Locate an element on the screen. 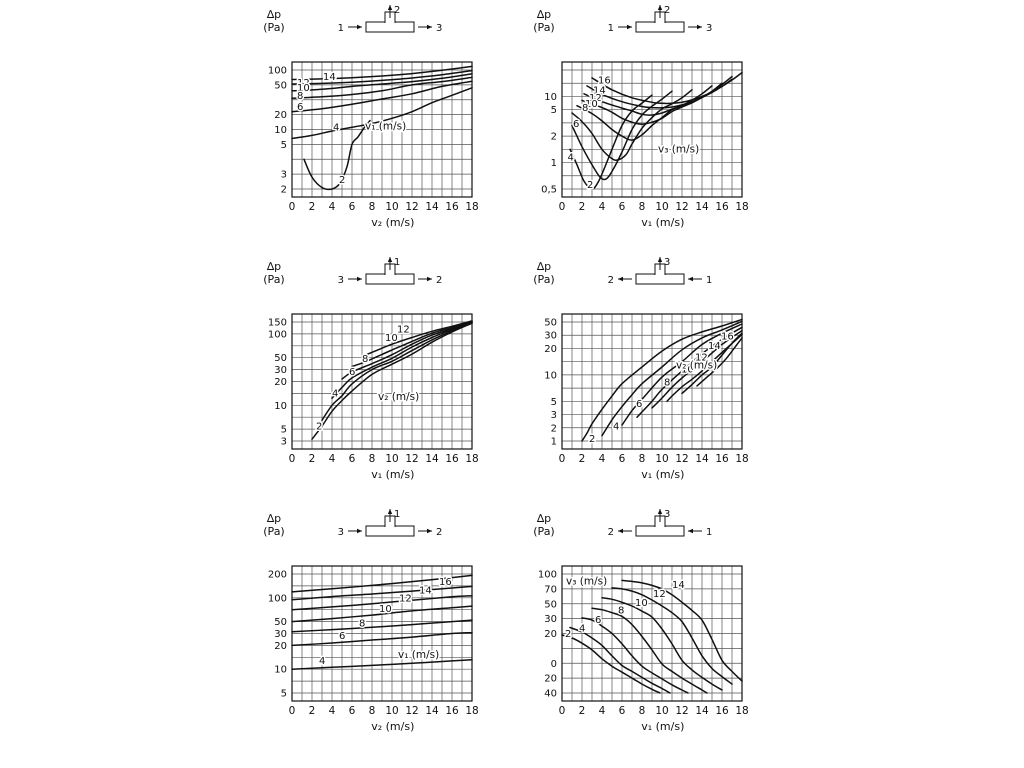 The height and width of the screenshot is (768, 1024). tee-junction-icon: 1 3 2 is located at coordinates (390, 271).